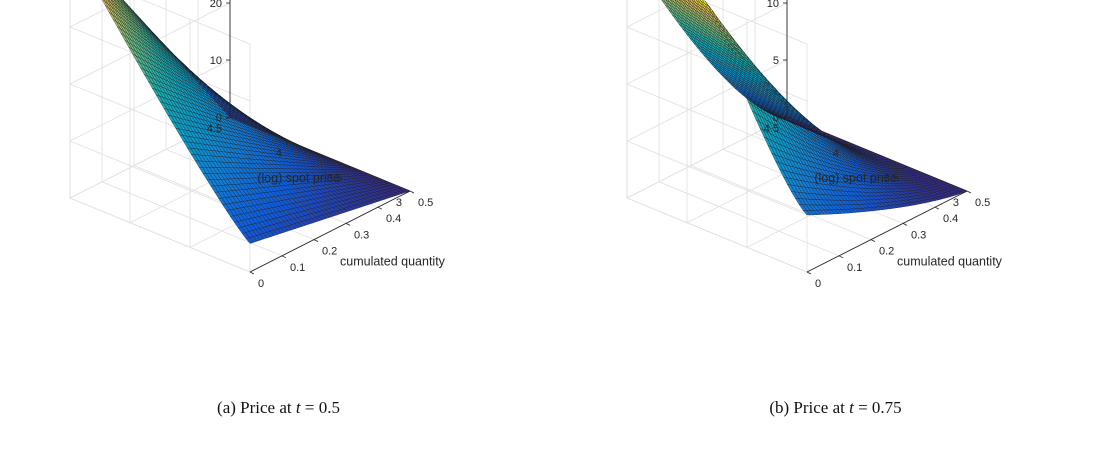 The image size is (1114, 450). Describe the element at coordinates (851, 407) in the screenshot. I see `caption-b-var: t` at that location.